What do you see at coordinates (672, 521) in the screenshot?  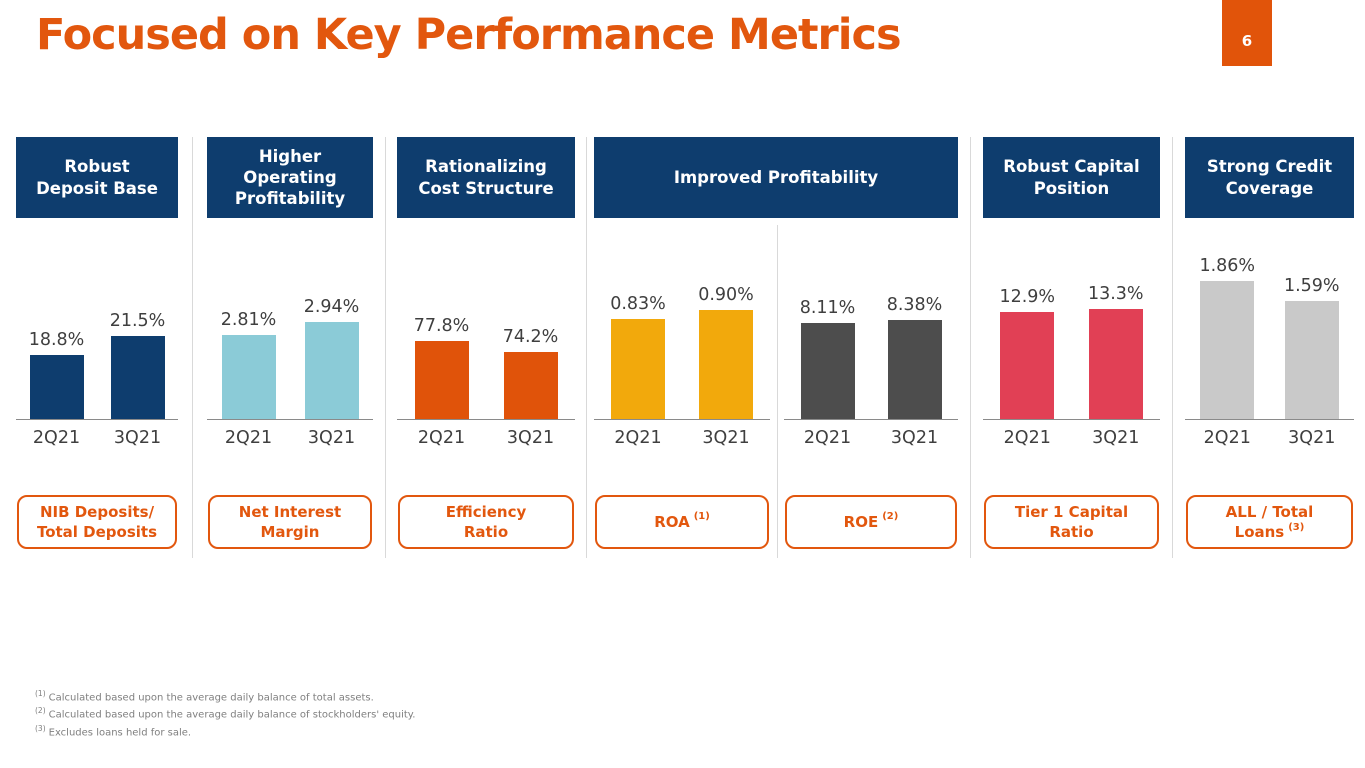 I see `metric-pill-label: ROA` at bounding box center [672, 521].